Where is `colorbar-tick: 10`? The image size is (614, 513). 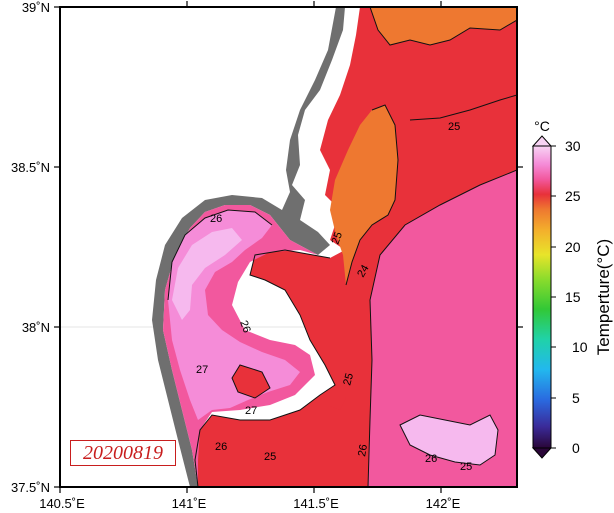 colorbar-tick: 10 is located at coordinates (580, 347).